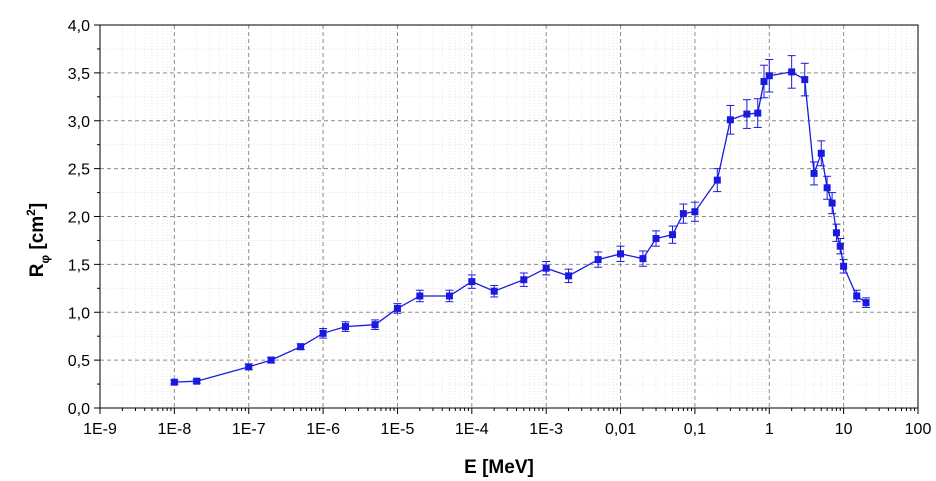  What do you see at coordinates (620, 429) in the screenshot?
I see `x-tick-label: 0,01` at bounding box center [620, 429].